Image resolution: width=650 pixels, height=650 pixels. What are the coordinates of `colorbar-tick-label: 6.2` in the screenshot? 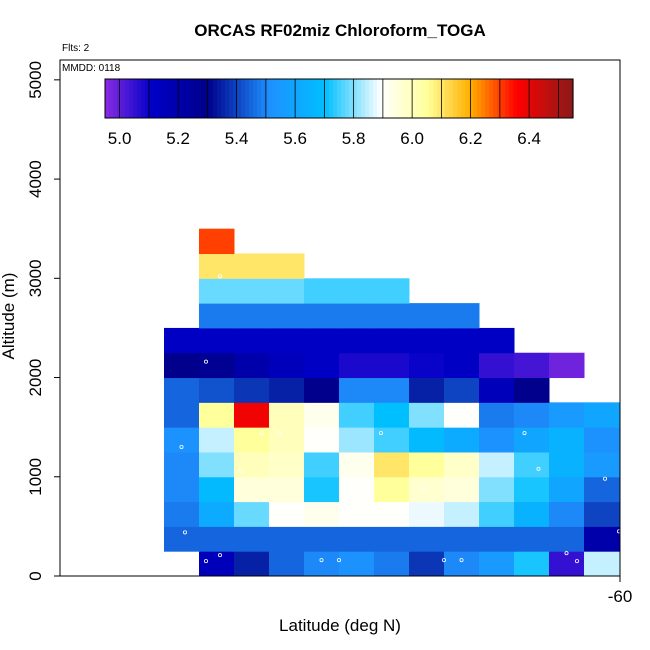 It's located at (471, 138).